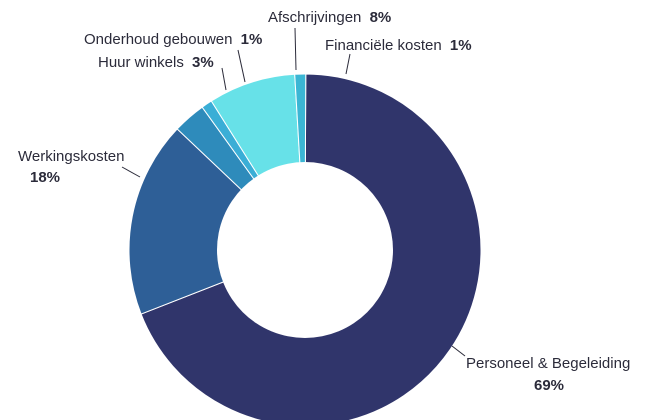  What do you see at coordinates (348, 64) in the screenshot?
I see `leader-financiele` at bounding box center [348, 64].